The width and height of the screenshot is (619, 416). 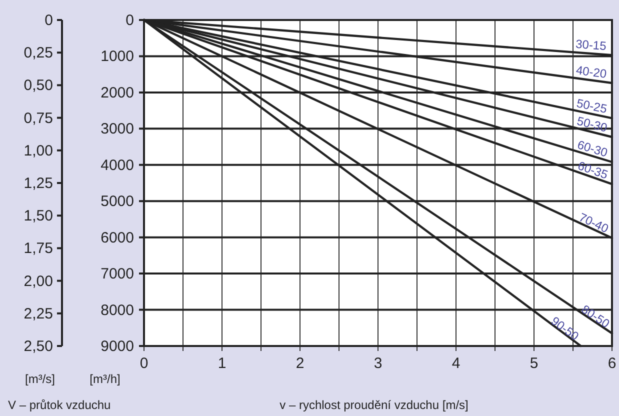 I want to click on x-tick-label: 1, so click(x=222, y=363).